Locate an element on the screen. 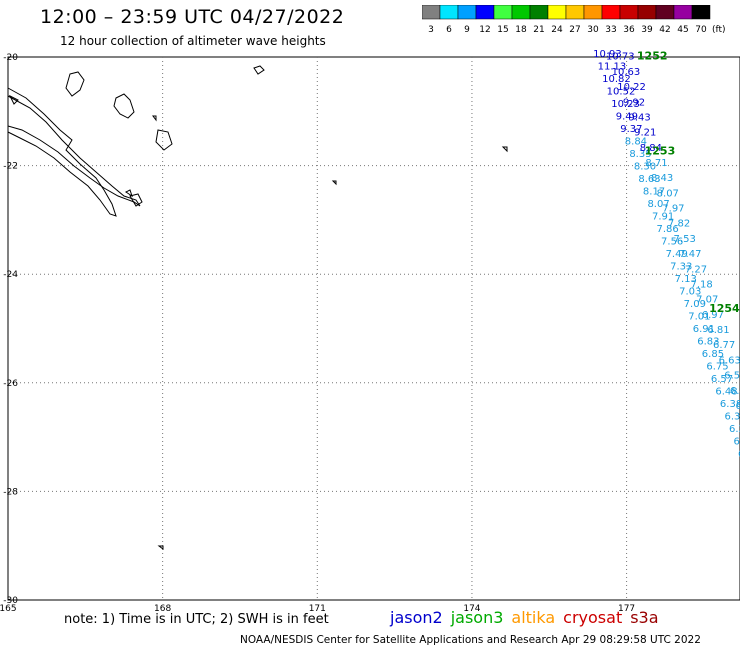 This screenshot has width=740, height=650. colorbar-label-3: 3 is located at coordinates (431, 30).